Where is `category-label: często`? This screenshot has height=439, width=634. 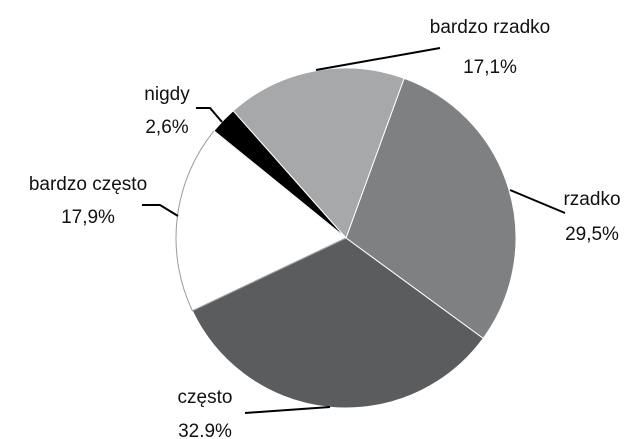 category-label: często is located at coordinates (205, 397).